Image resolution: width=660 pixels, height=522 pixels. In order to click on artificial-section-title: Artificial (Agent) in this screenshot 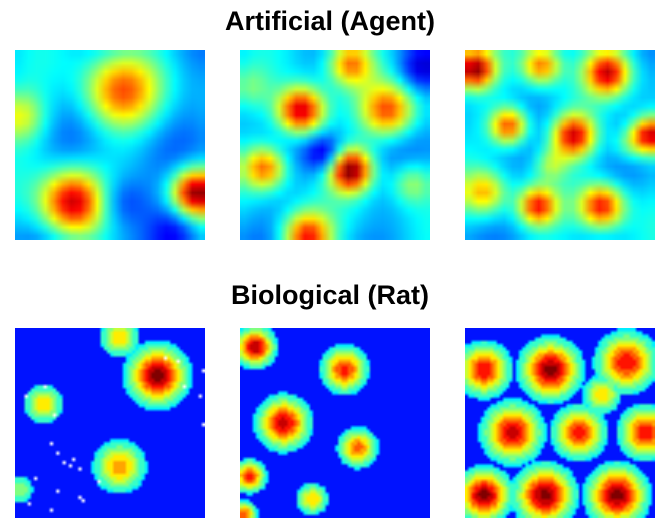, I will do `click(329, 21)`.